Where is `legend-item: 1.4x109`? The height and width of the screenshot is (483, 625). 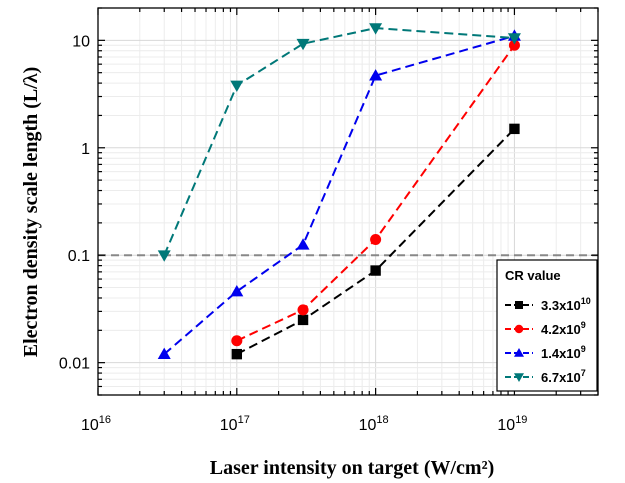 legend-item: 1.4x109 is located at coordinates (545, 352).